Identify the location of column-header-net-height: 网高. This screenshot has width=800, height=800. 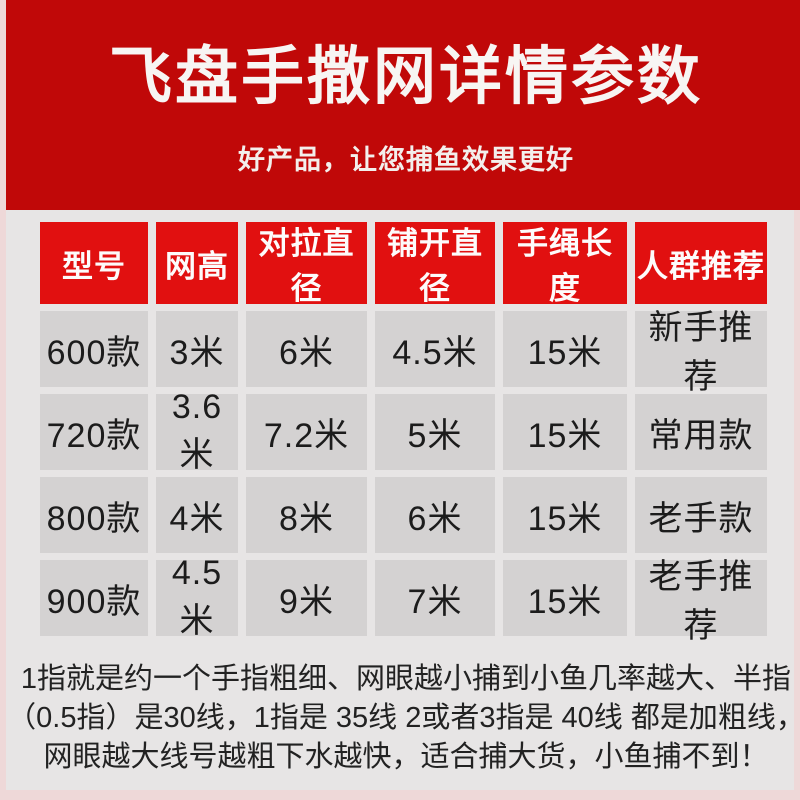
(197, 263).